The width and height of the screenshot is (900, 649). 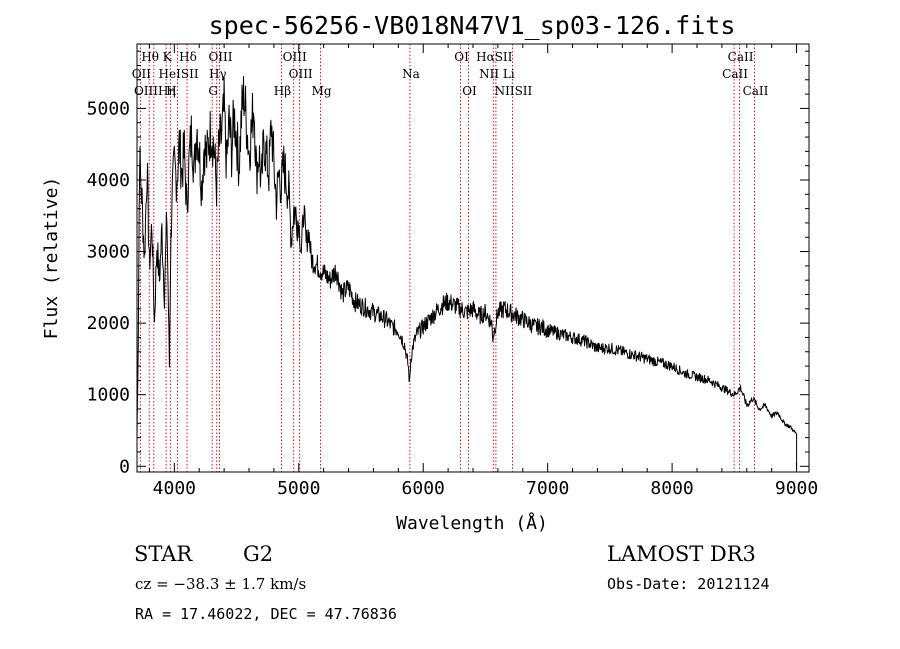 I want to click on spectral-line-label: HeISII, so click(x=179, y=74).